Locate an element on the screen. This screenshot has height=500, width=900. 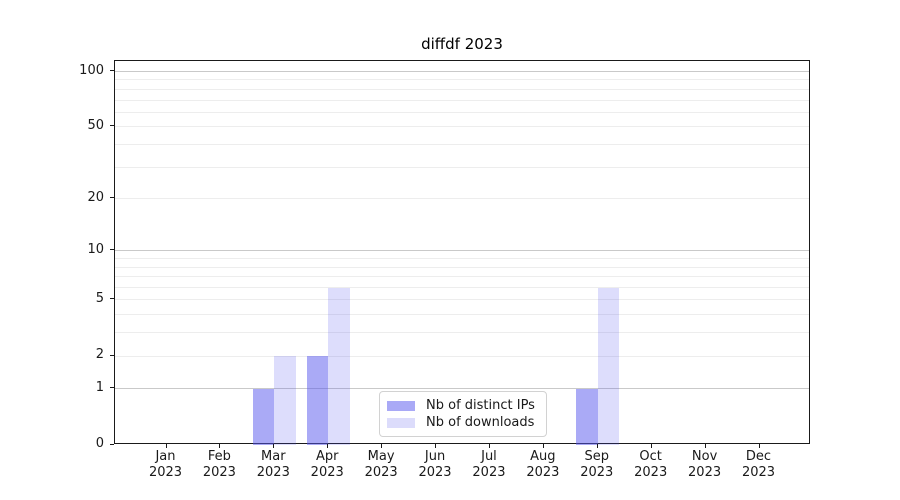
x-tick-label: Jul 2023 is located at coordinates (489, 465).